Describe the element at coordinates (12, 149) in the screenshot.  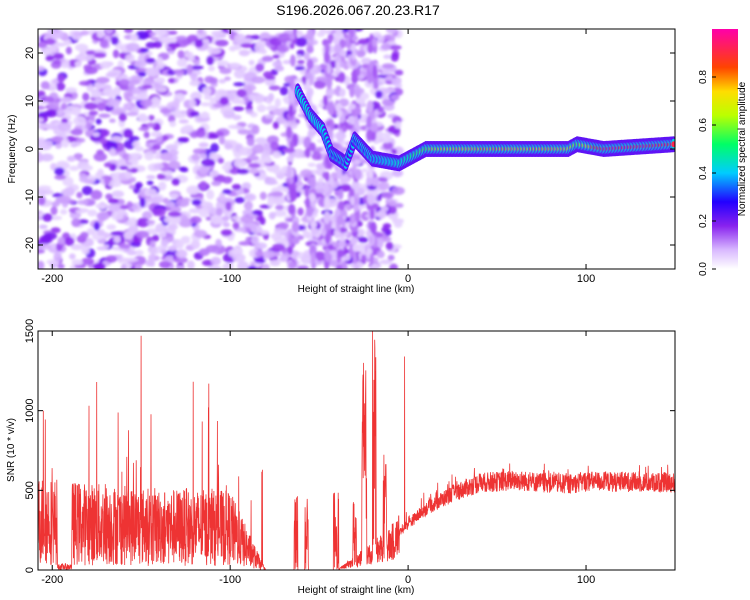
I see `spectrogram-y-label: Frequency (Hz)` at that location.